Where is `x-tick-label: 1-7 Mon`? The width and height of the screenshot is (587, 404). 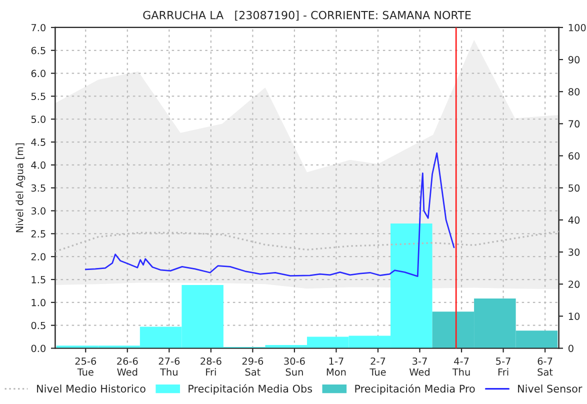 x-tick-label: 1-7 Mon is located at coordinates (336, 367).